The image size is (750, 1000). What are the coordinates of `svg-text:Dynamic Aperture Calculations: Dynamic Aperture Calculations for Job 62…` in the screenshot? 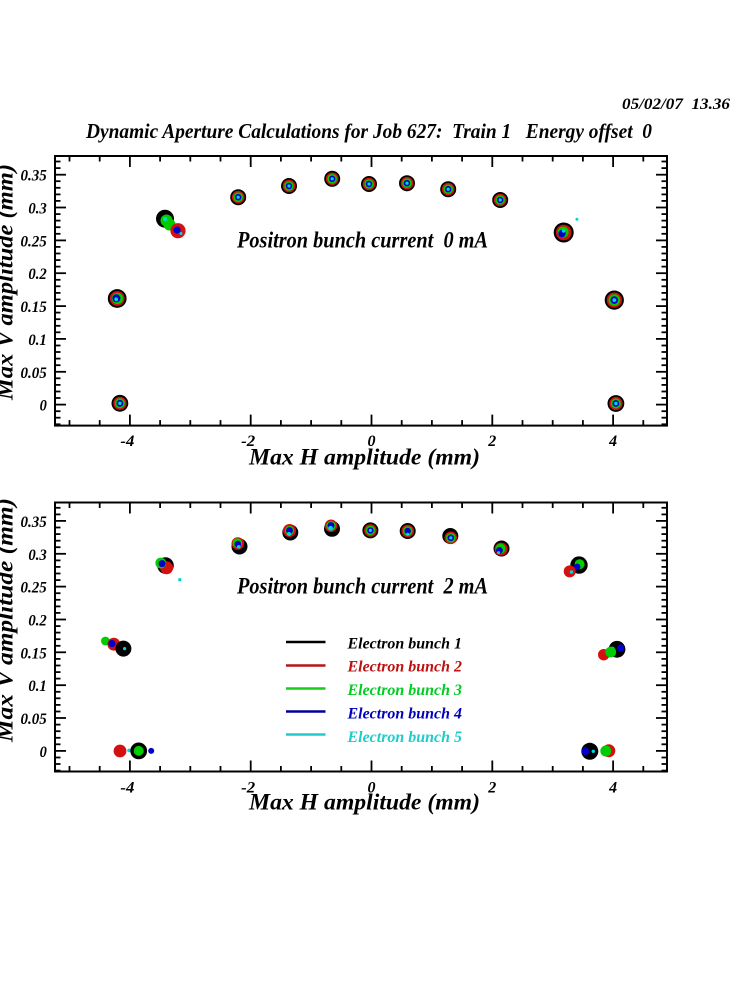 It's located at (368, 131).